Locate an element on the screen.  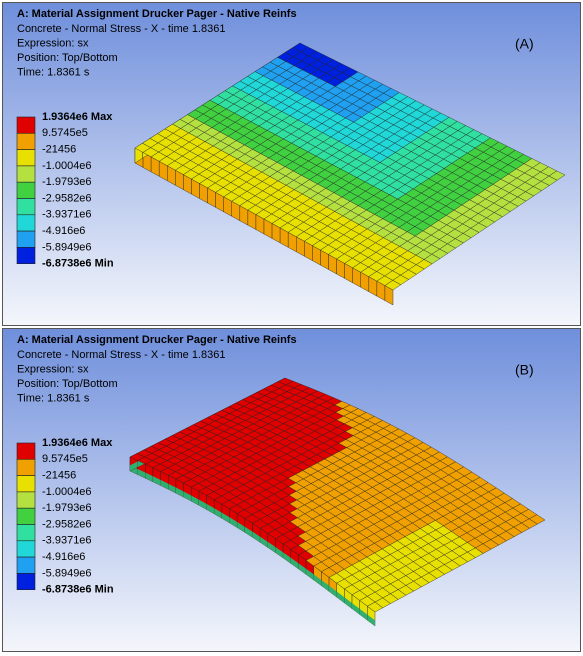
panel-tag: (A) is located at coordinates (524, 44).